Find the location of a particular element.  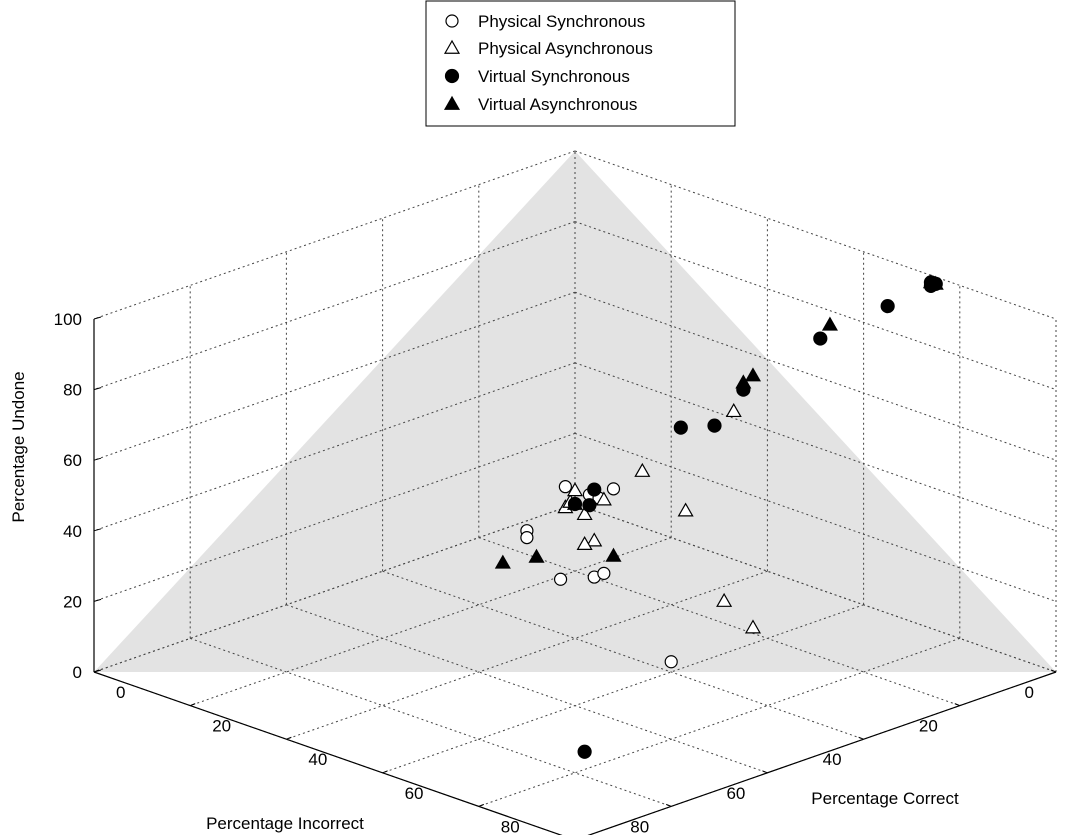

y-tick-label: 80 is located at coordinates (639, 826).